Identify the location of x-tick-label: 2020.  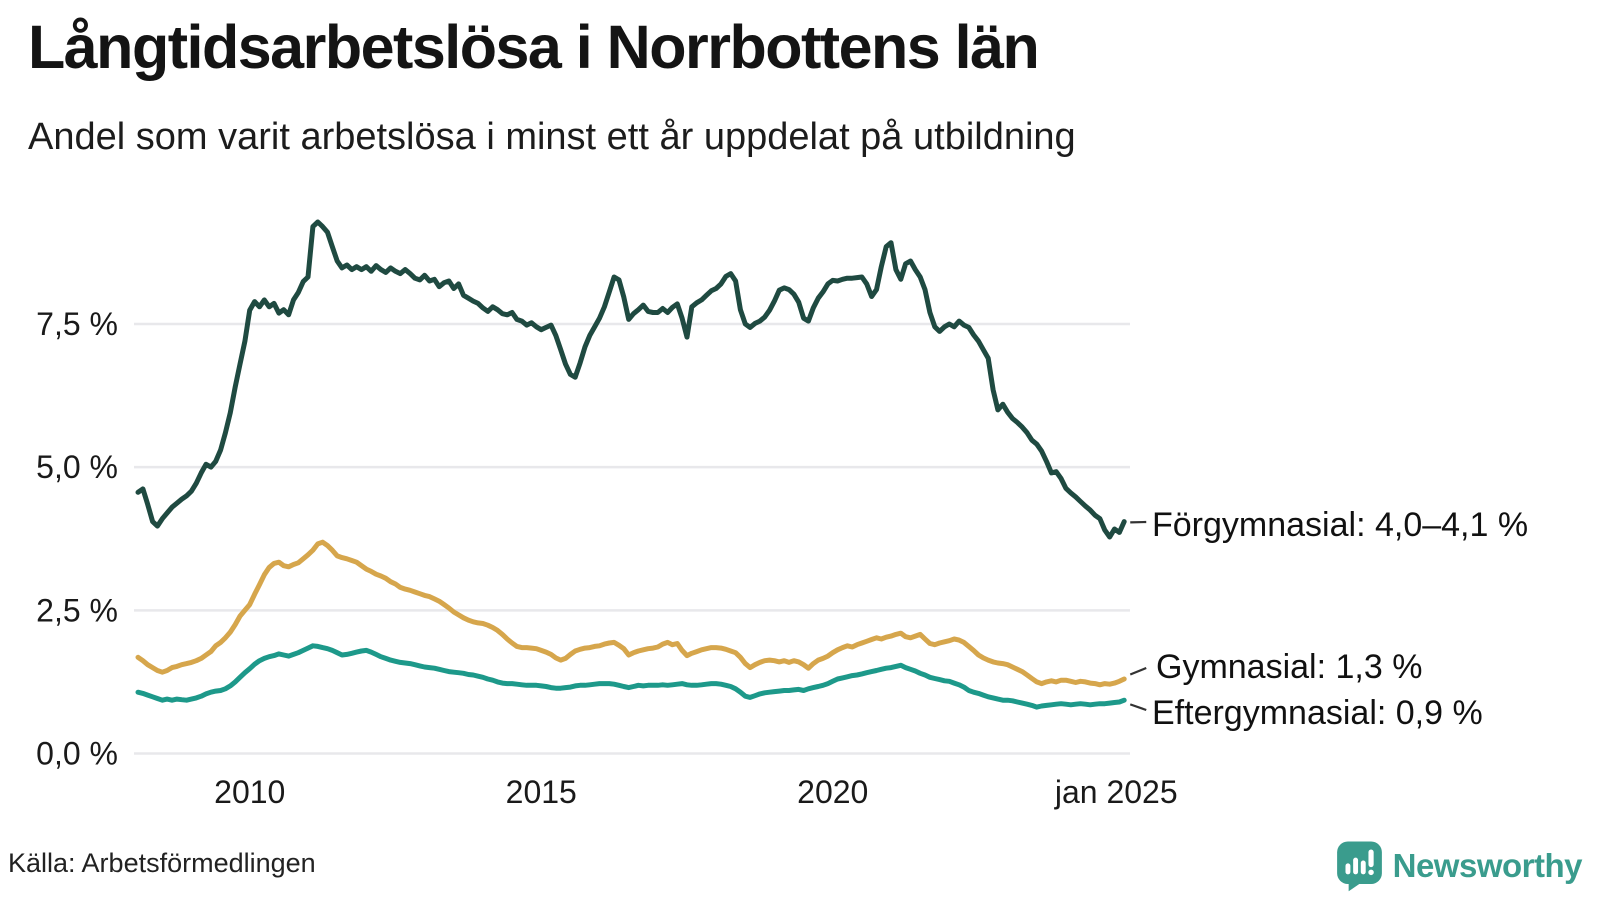
(832, 792).